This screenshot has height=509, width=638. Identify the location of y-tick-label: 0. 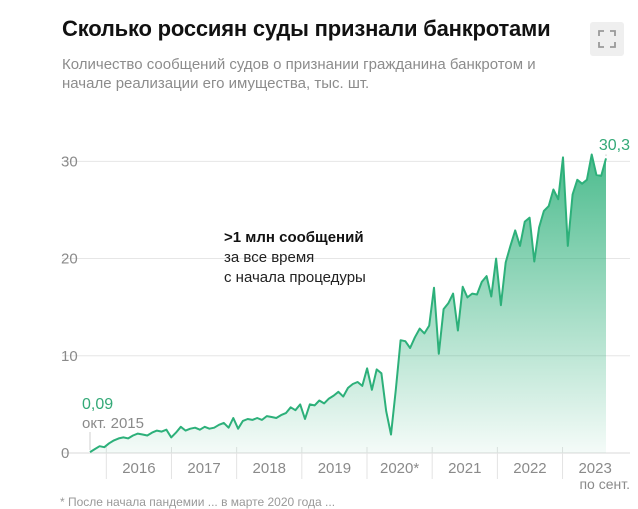
(65, 453).